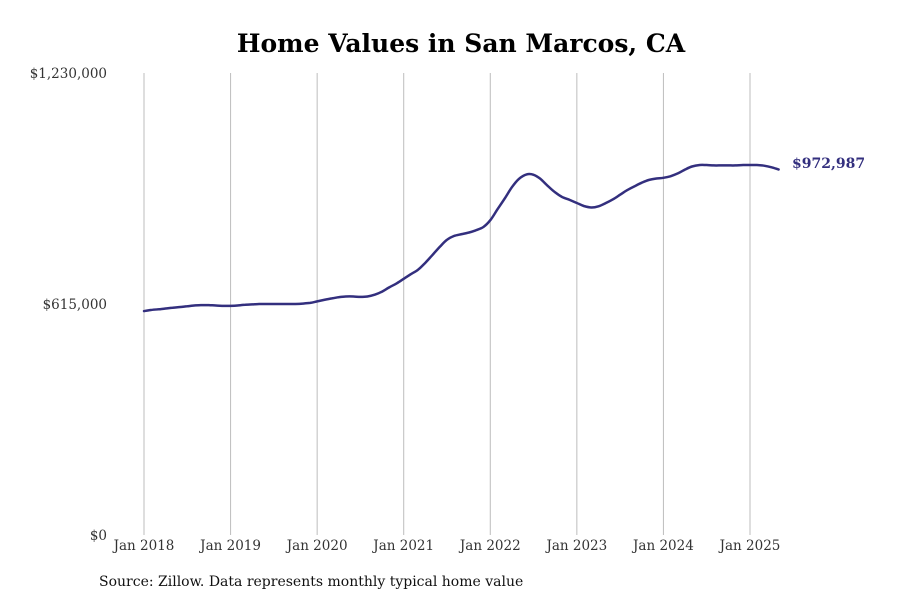 Image resolution: width=900 pixels, height=600 pixels. I want to click on x-tick-label: Jan 2024, so click(662, 546).